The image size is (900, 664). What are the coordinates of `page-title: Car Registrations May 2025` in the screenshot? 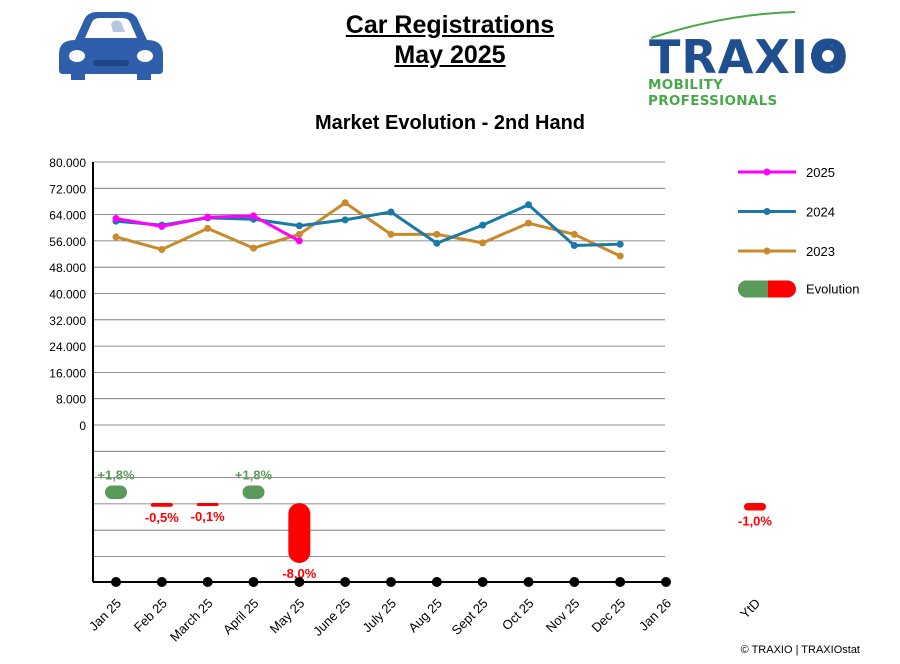 It's located at (450, 40).